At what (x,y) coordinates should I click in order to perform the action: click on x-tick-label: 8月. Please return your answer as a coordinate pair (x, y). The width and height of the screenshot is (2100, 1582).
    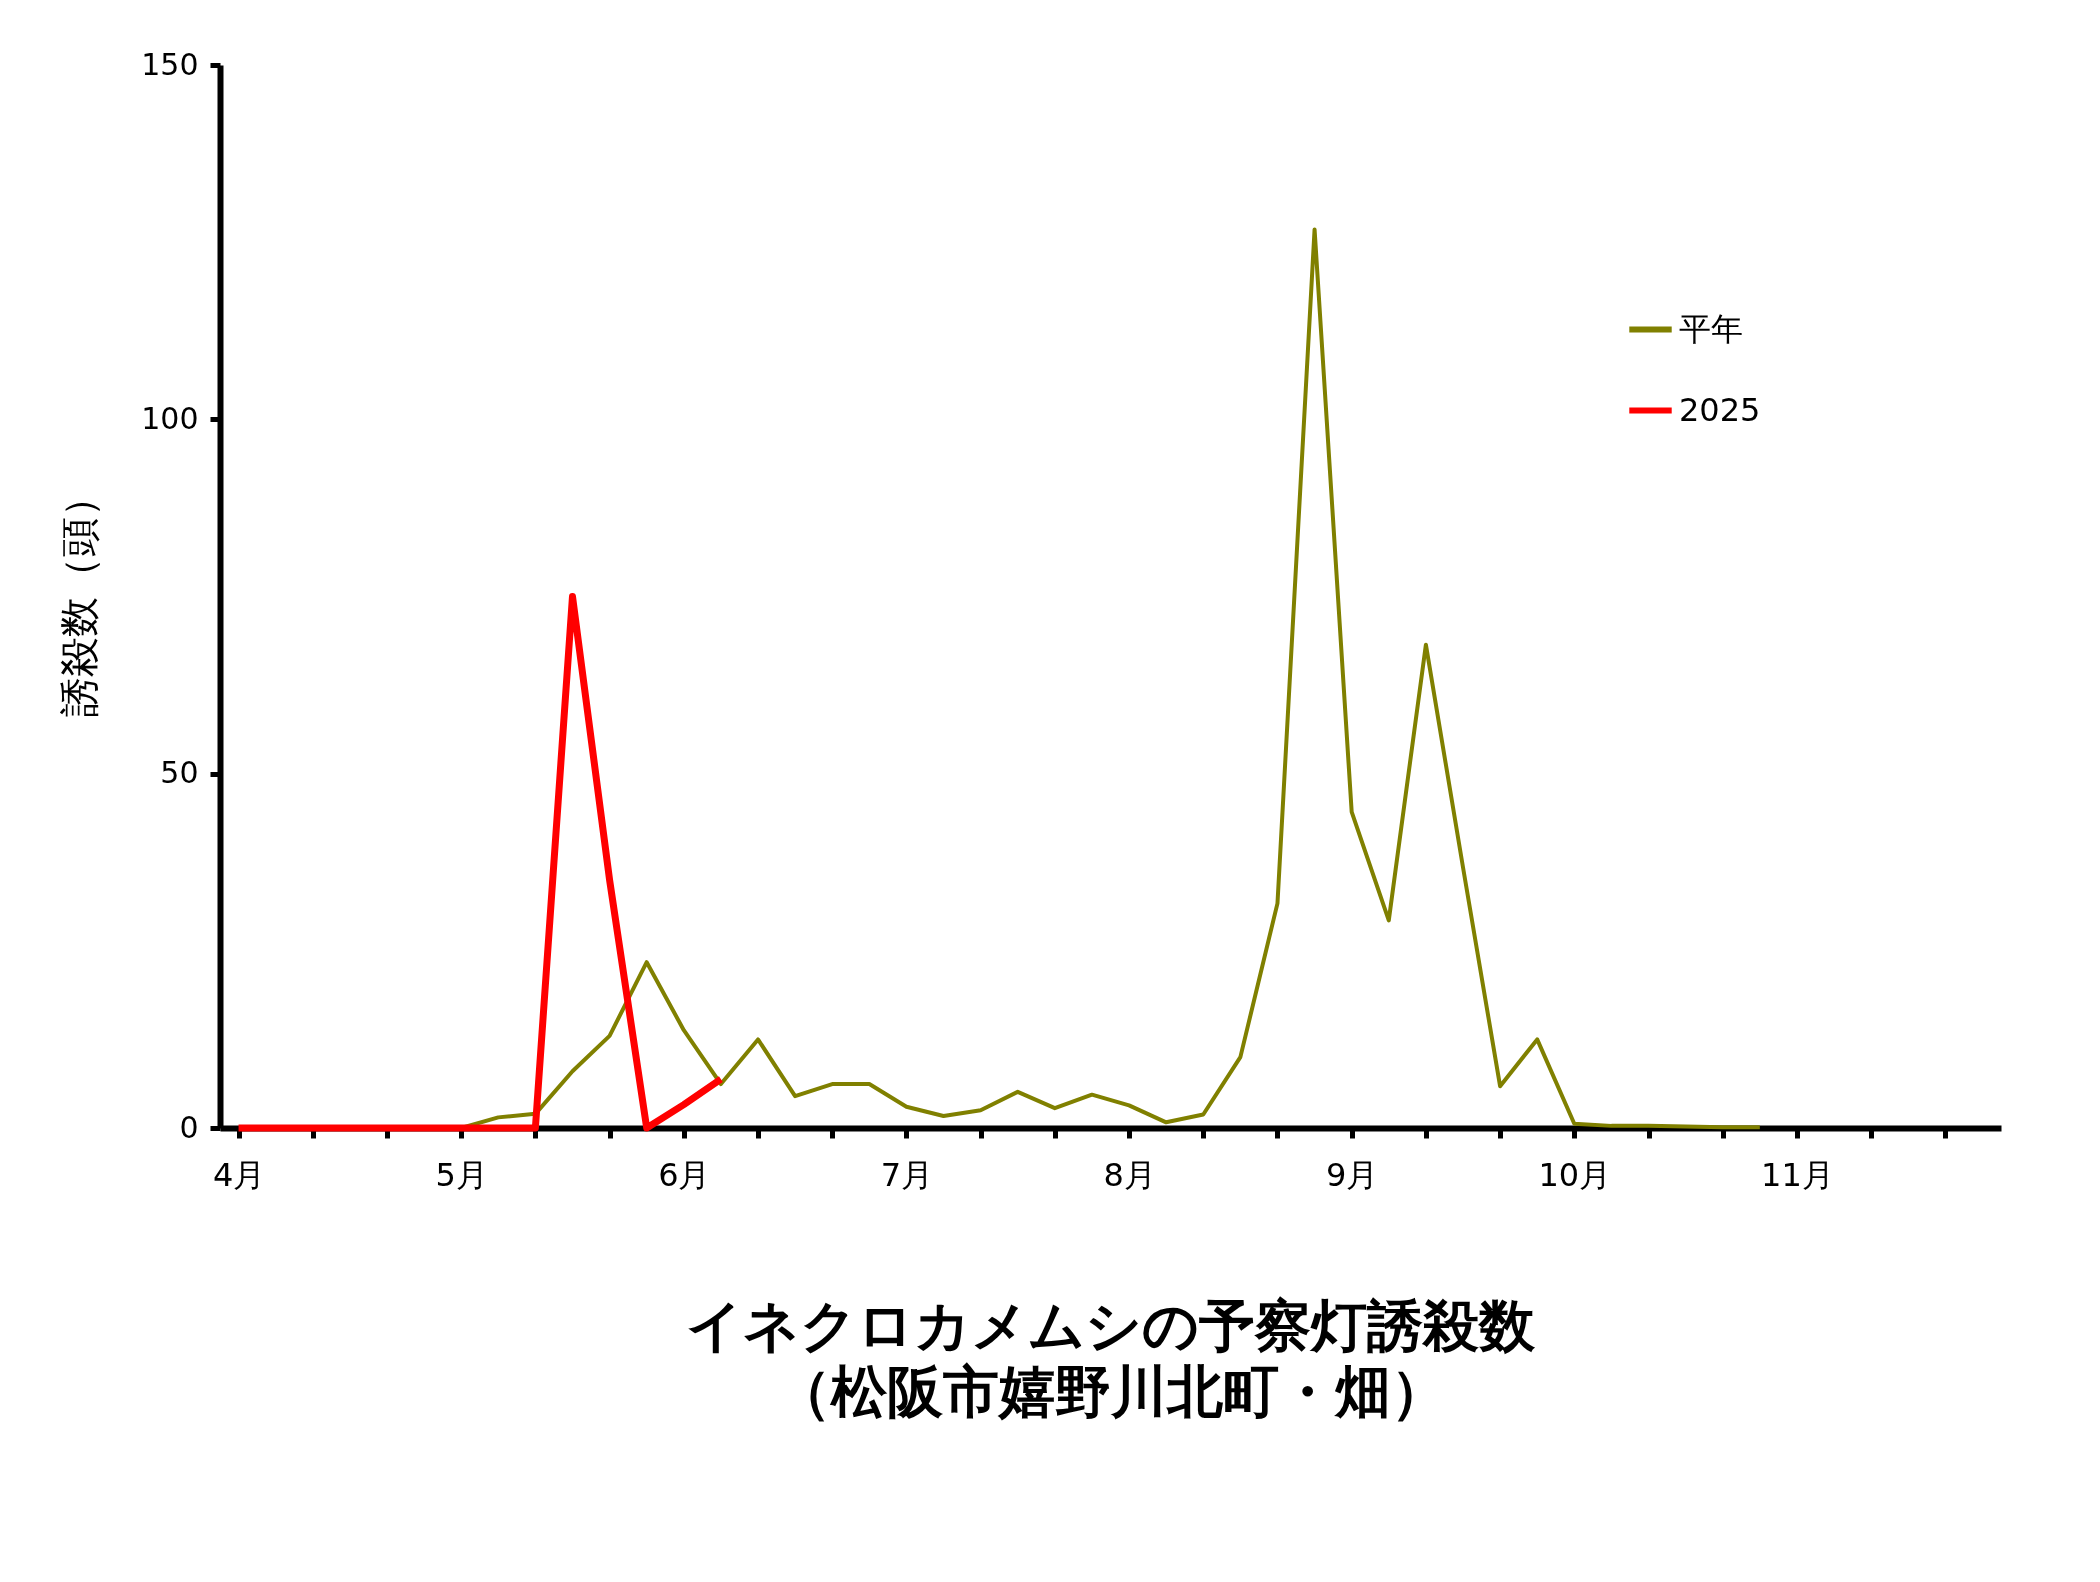
    Looking at the image, I should click on (1129, 1174).